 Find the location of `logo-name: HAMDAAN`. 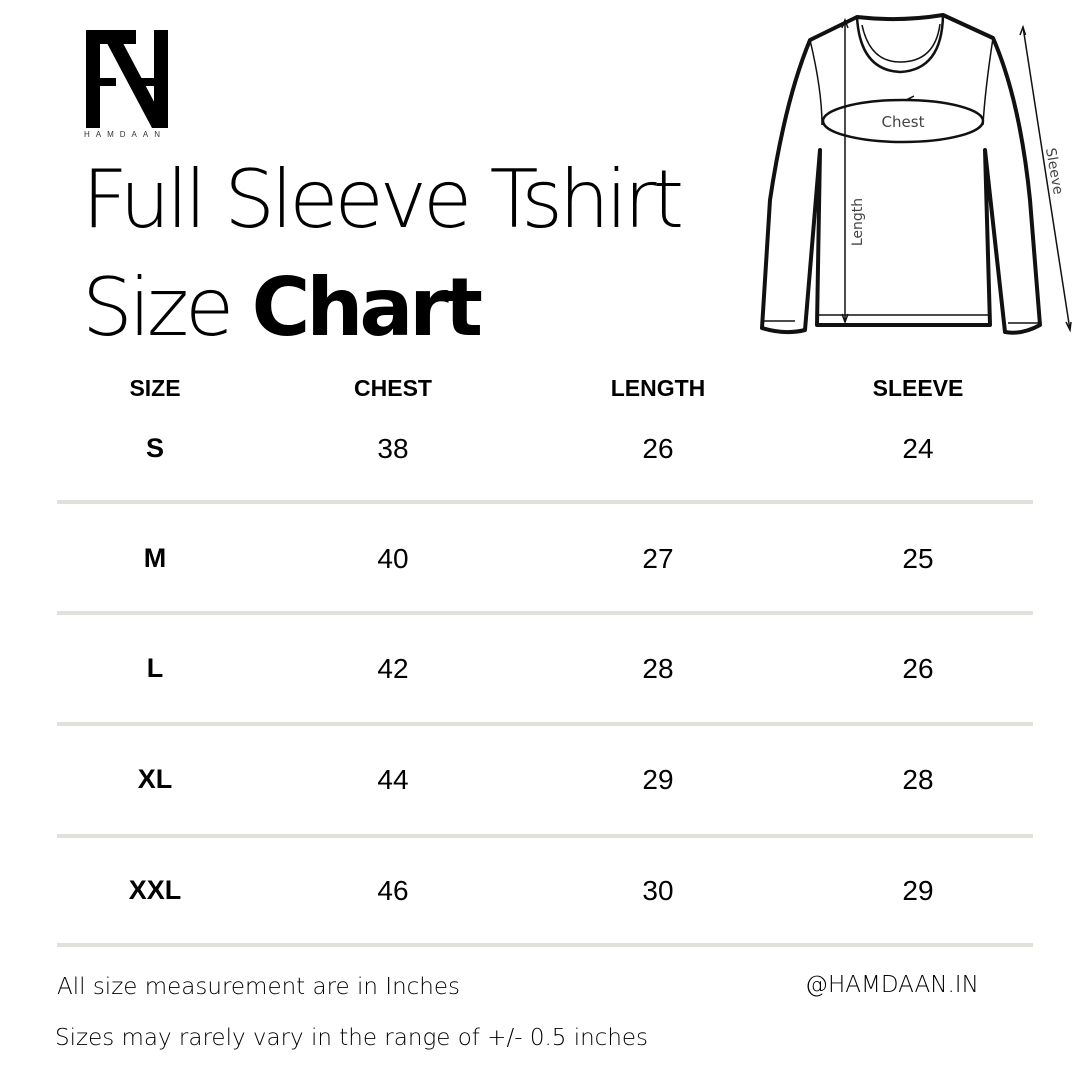

logo-name: HAMDAAN is located at coordinates (125, 134).